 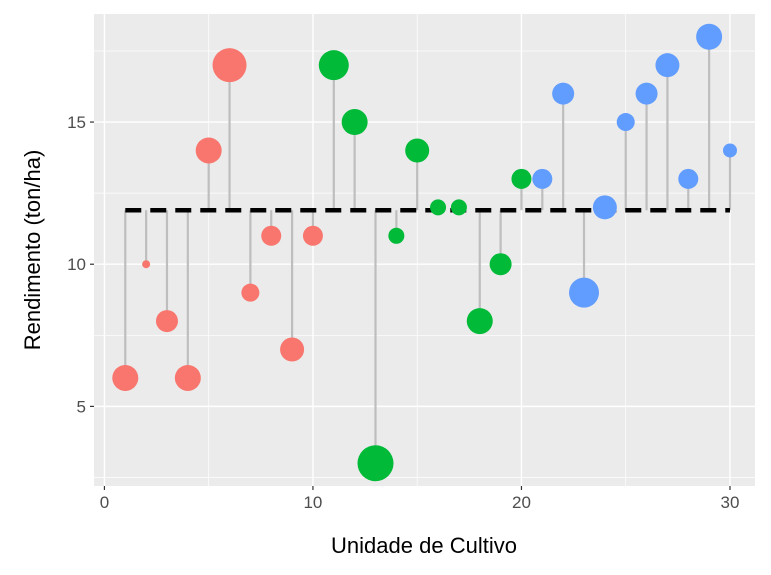 What do you see at coordinates (104, 502) in the screenshot?
I see `x-tick-label: 0` at bounding box center [104, 502].